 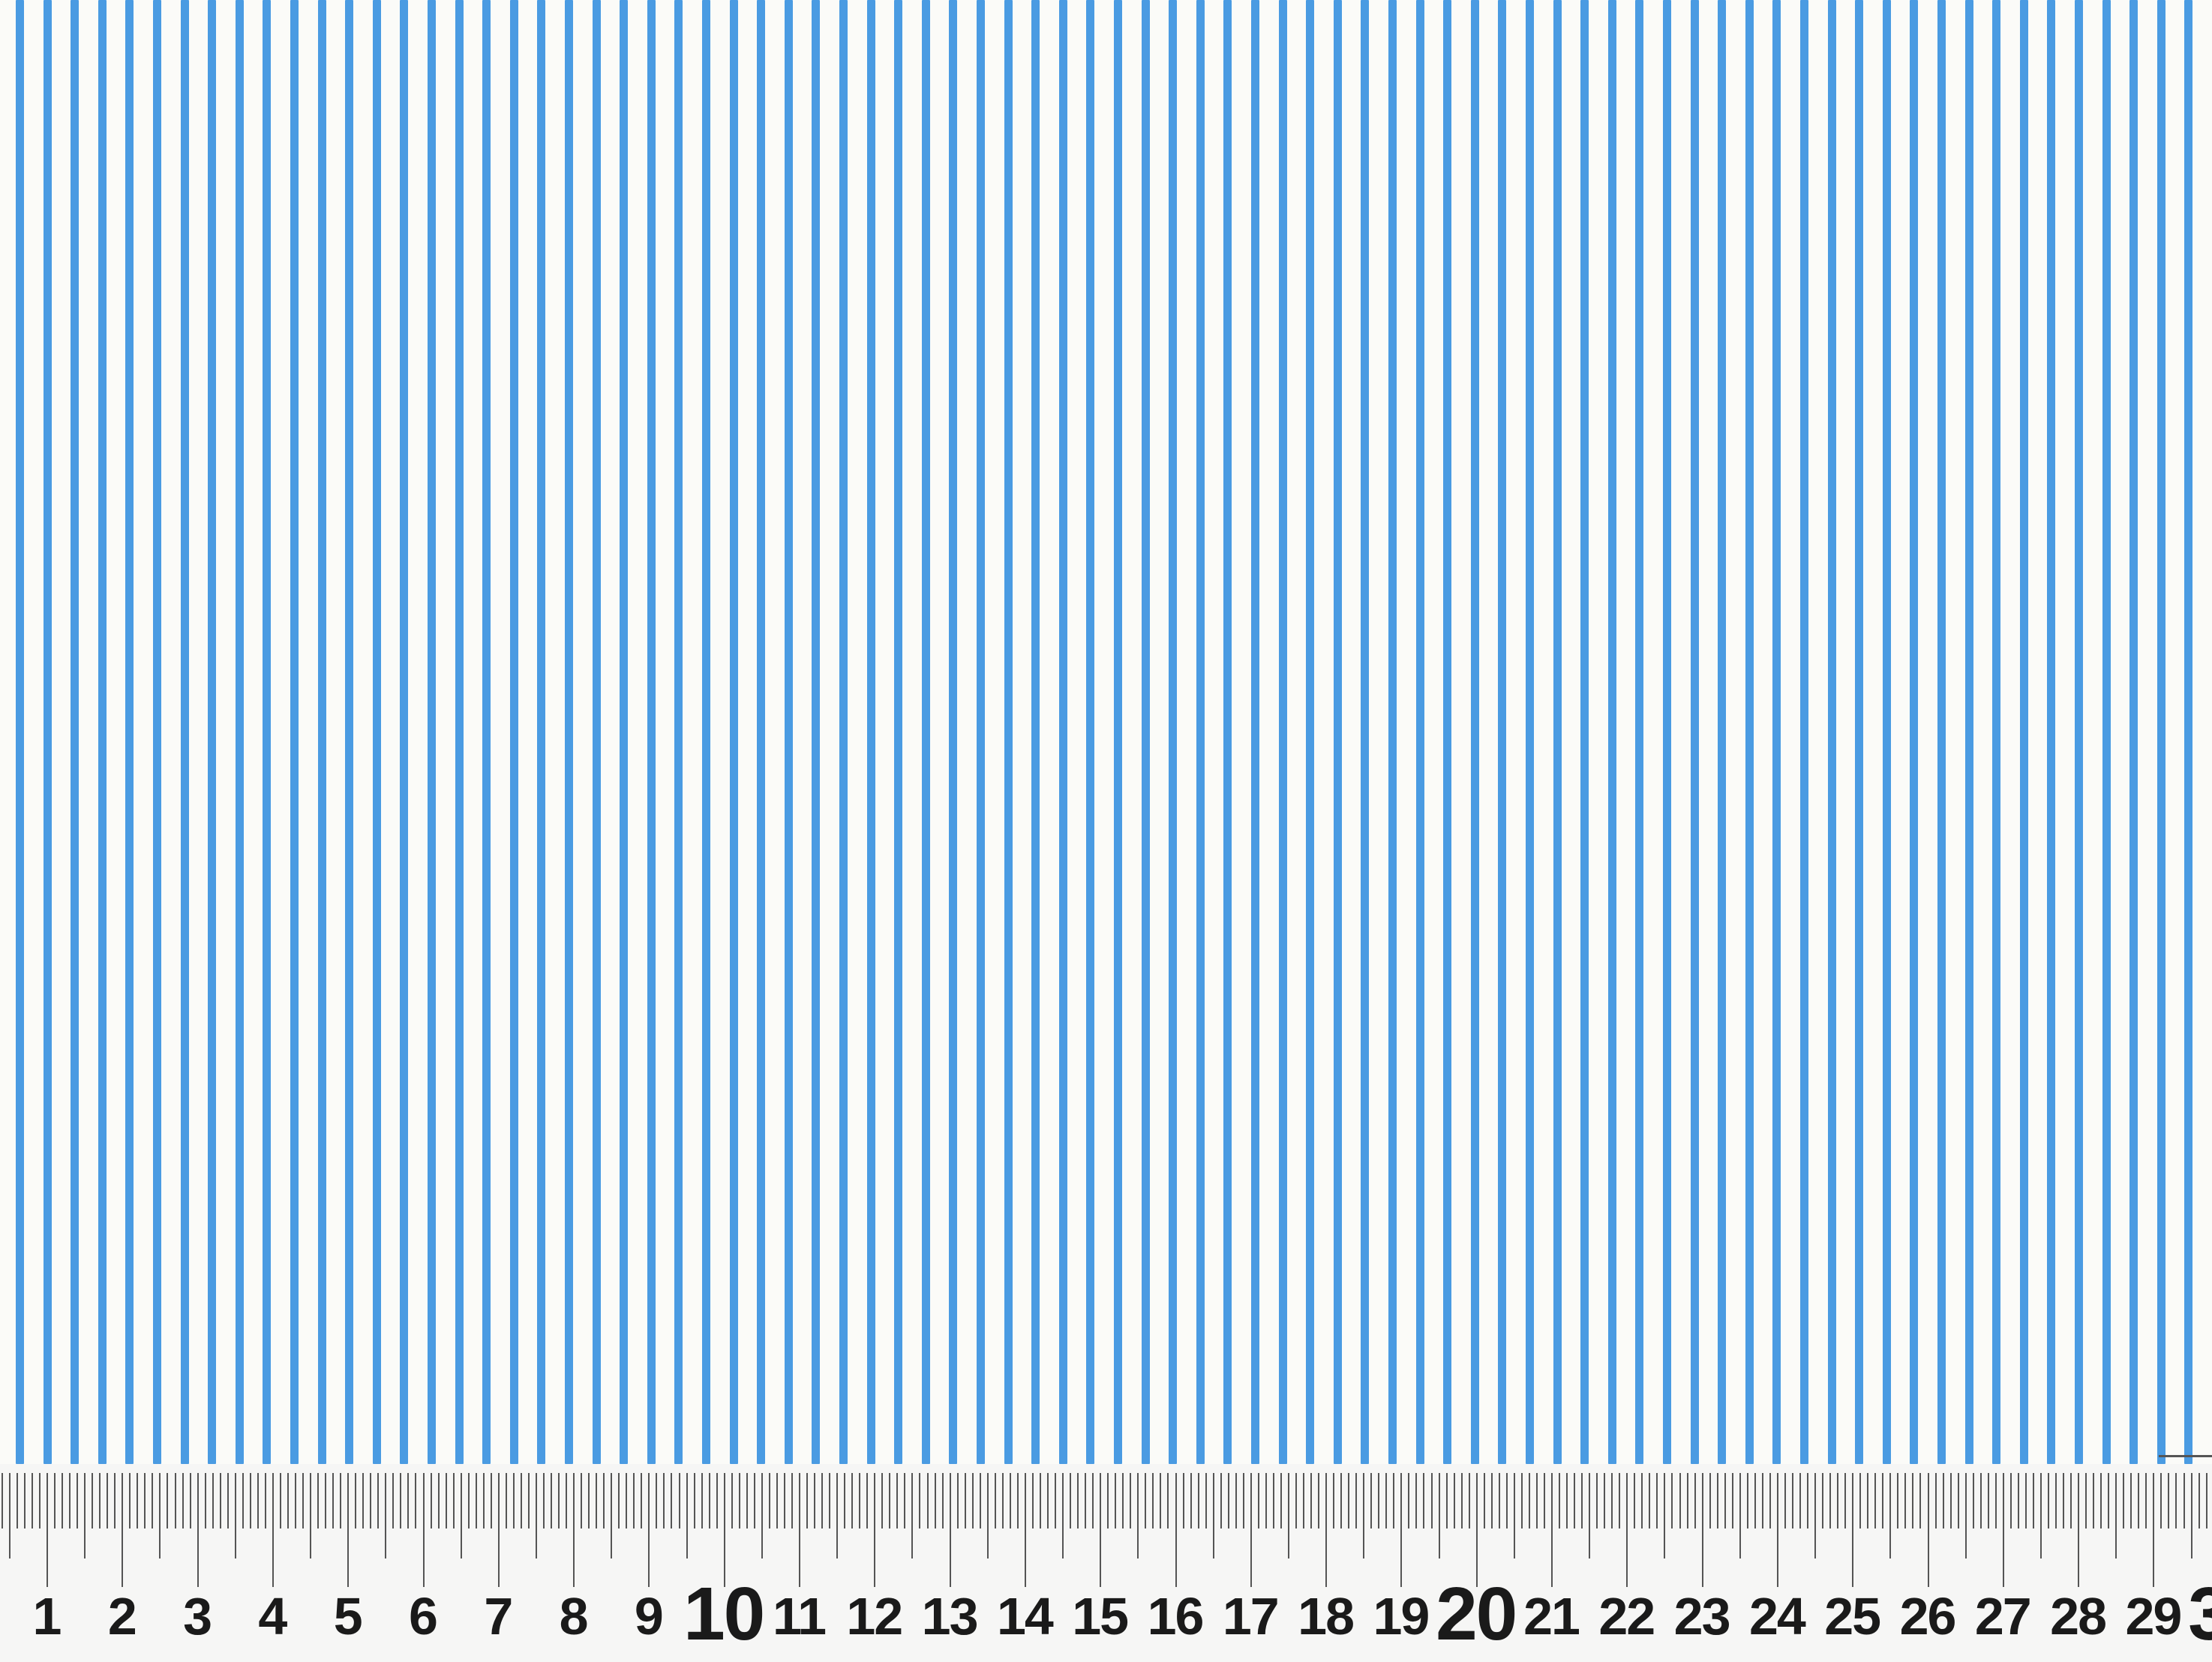 What do you see at coordinates (1326, 1616) in the screenshot?
I see `ruler-label: 18` at bounding box center [1326, 1616].